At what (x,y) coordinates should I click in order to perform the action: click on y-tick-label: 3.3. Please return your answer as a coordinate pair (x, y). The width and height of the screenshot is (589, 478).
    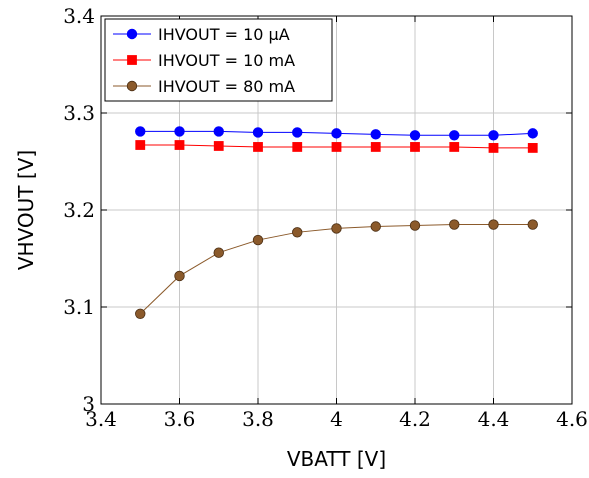
    Looking at the image, I should click on (79, 113).